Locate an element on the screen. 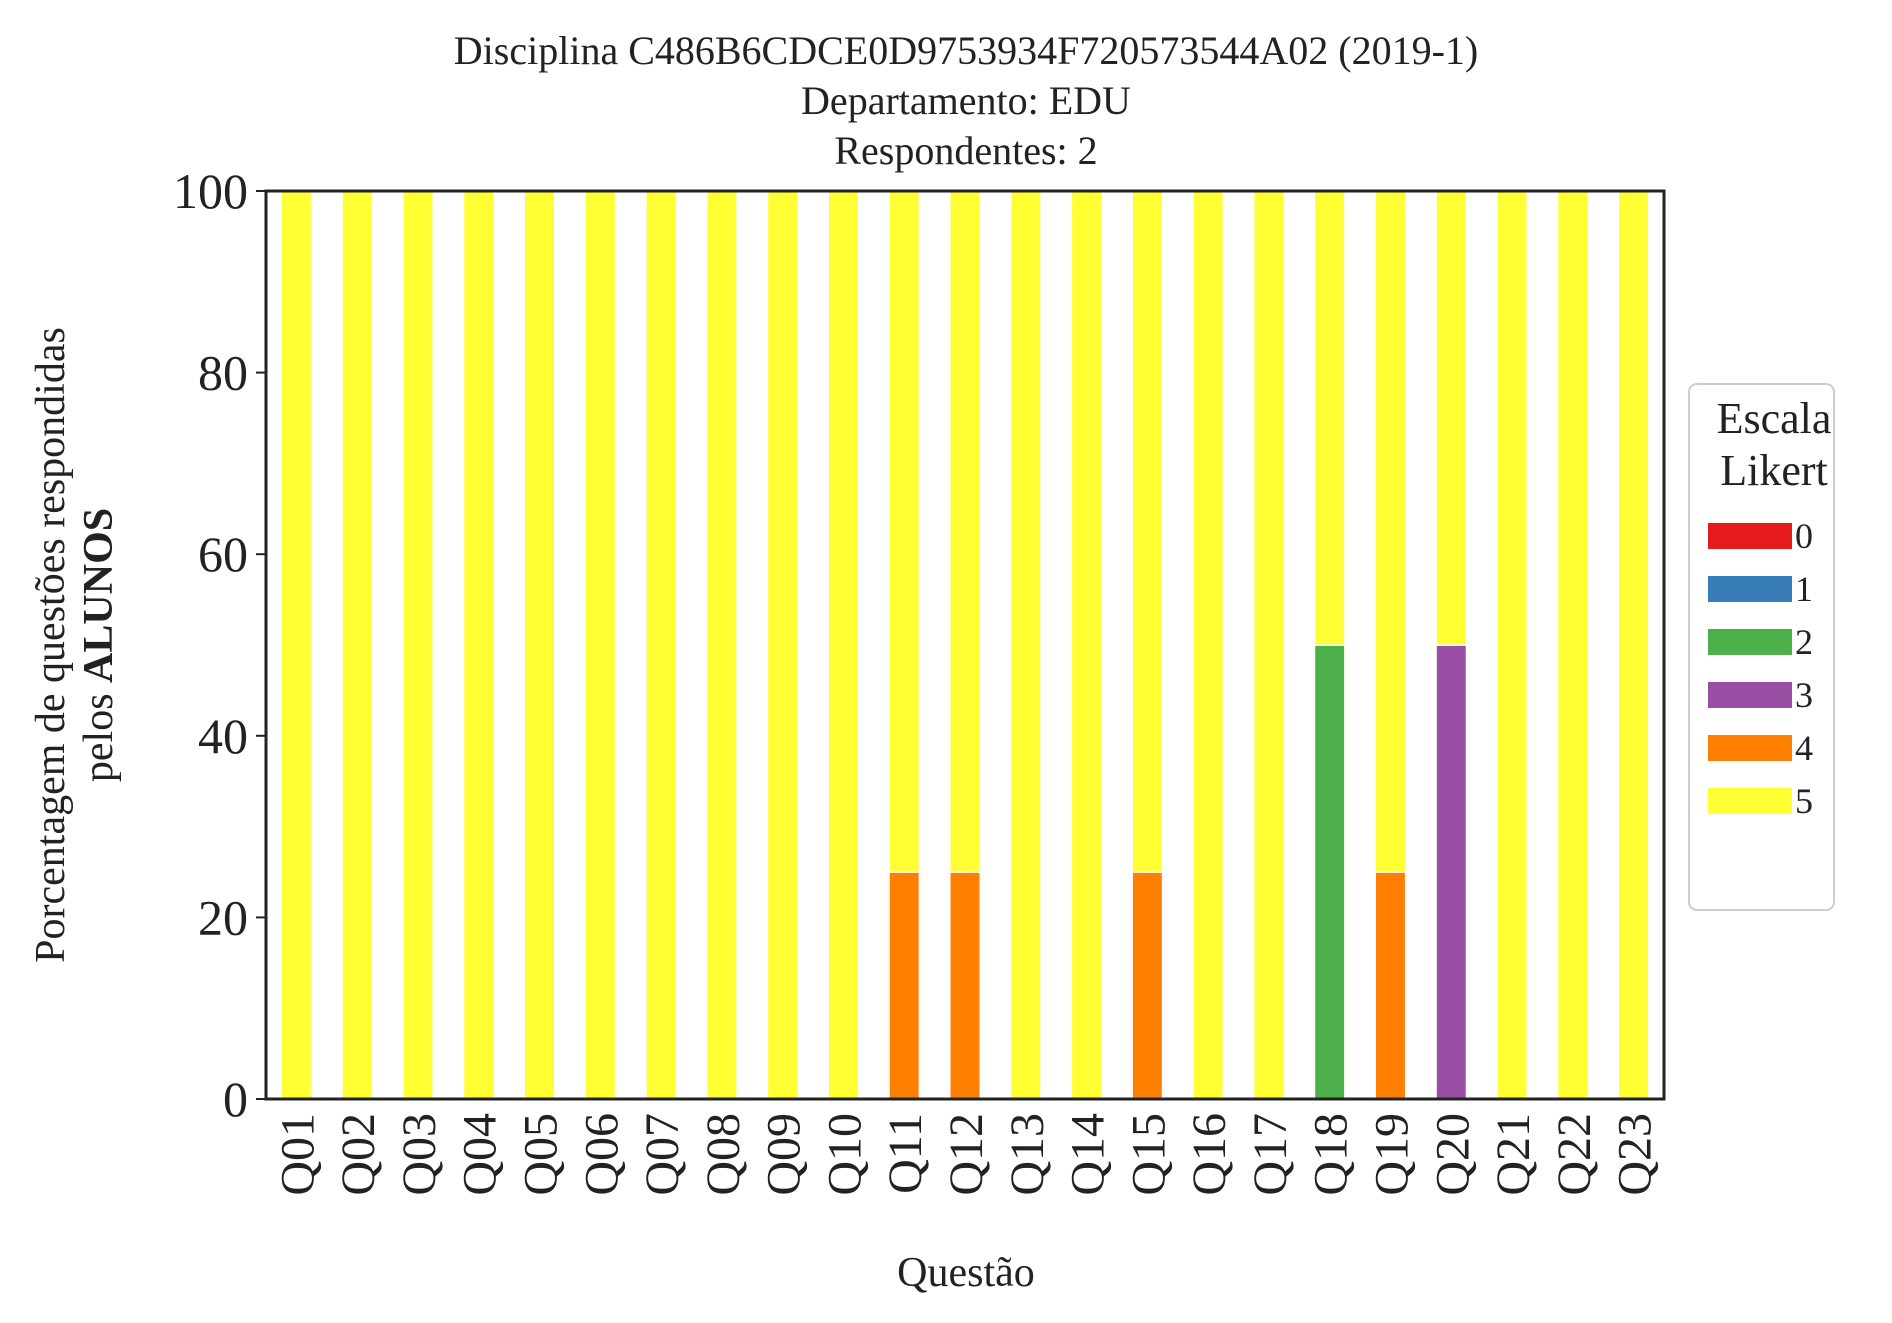 This screenshot has height=1323, width=1892. y-tick-label-60: 60 is located at coordinates (223, 554).